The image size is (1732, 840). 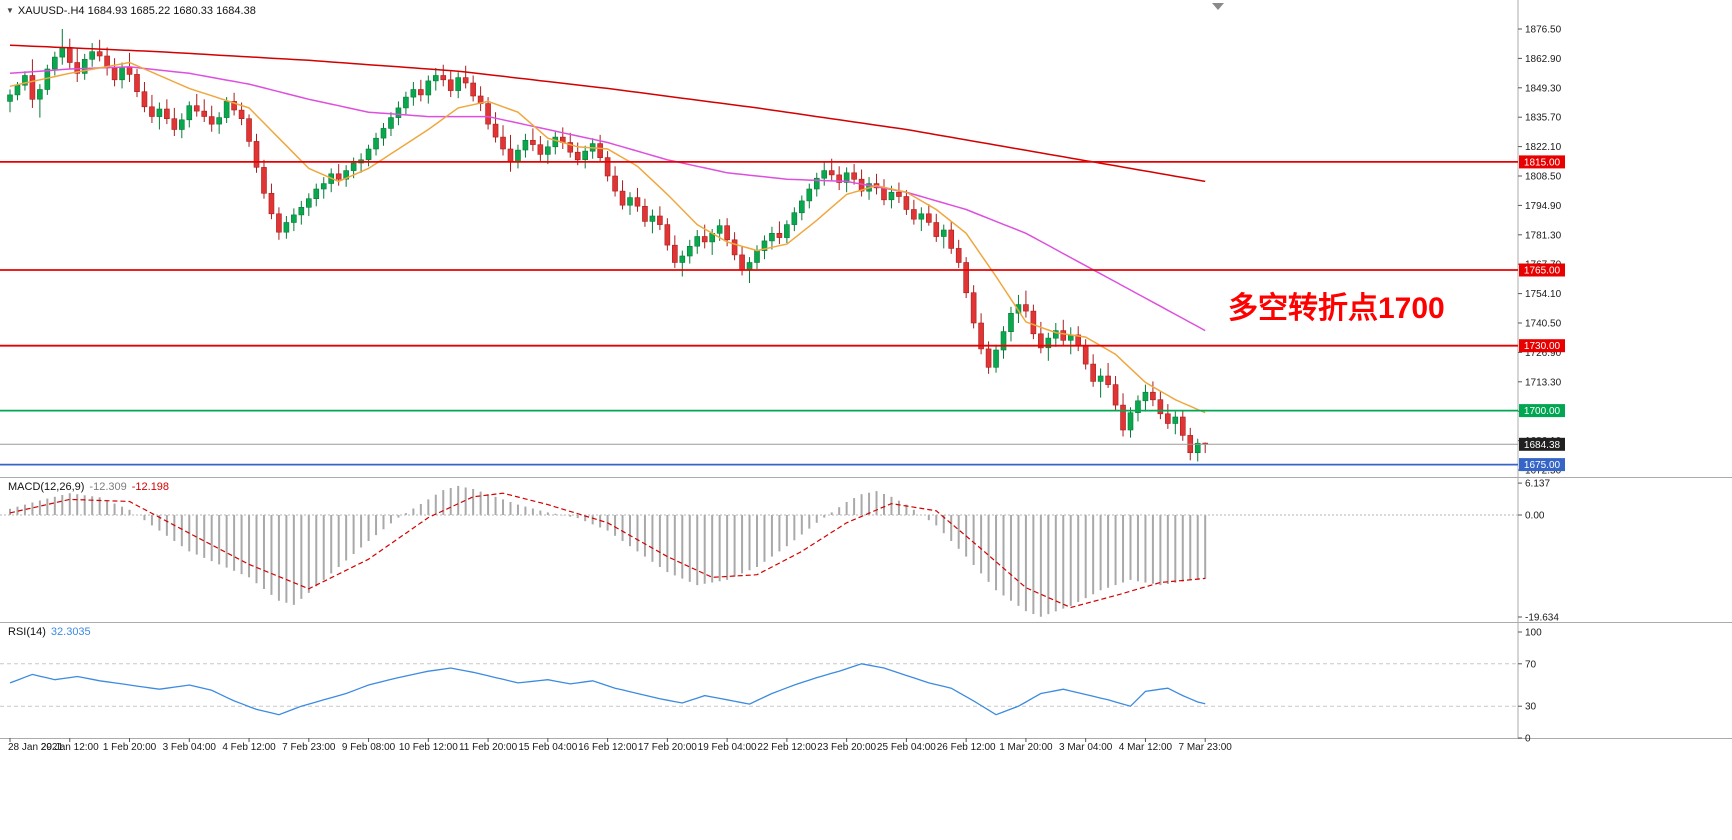 What do you see at coordinates (906, 747) in the screenshot?
I see `svg-text: 25 Feb 04:00` at bounding box center [906, 747].